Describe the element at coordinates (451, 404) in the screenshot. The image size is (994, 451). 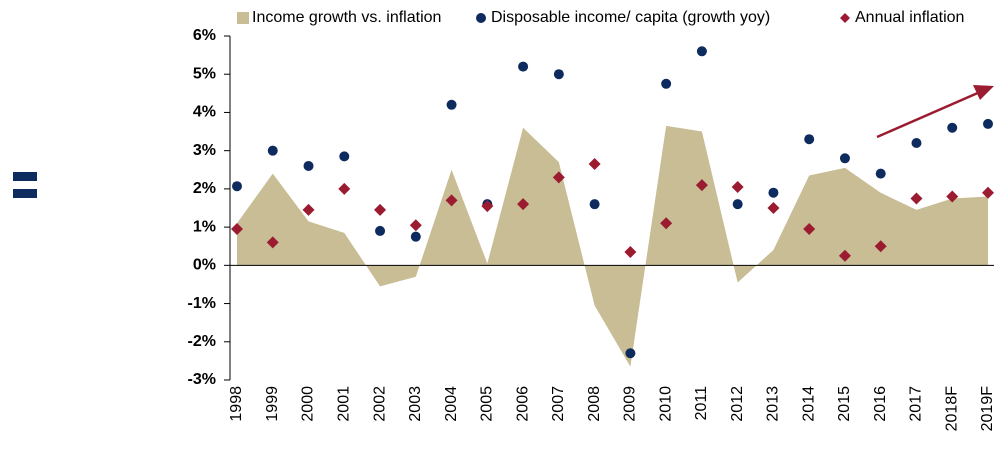
I see `x-tick-label: 2004` at that location.